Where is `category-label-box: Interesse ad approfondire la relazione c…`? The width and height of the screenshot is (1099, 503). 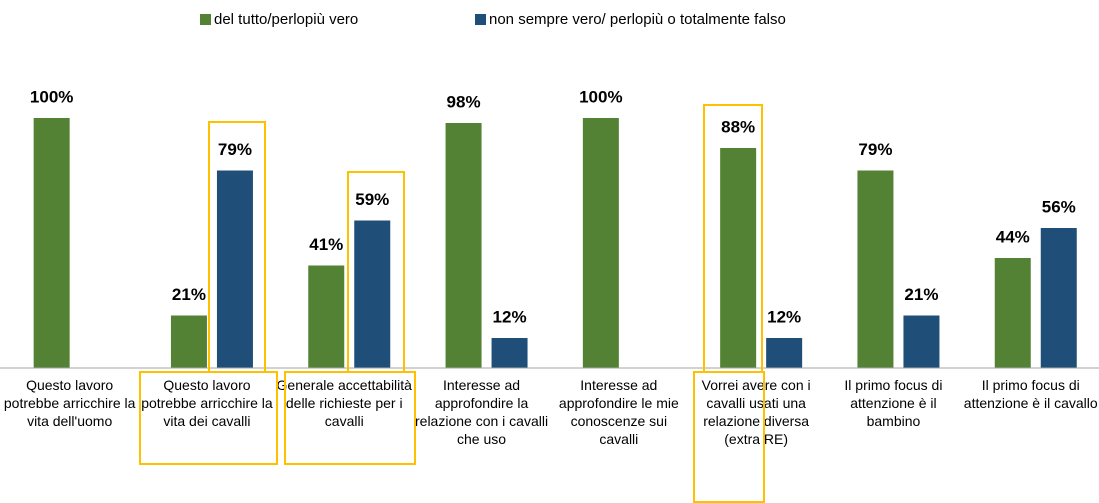
category-label-box: Interesse ad approfondire la relazione c… is located at coordinates (482, 412).